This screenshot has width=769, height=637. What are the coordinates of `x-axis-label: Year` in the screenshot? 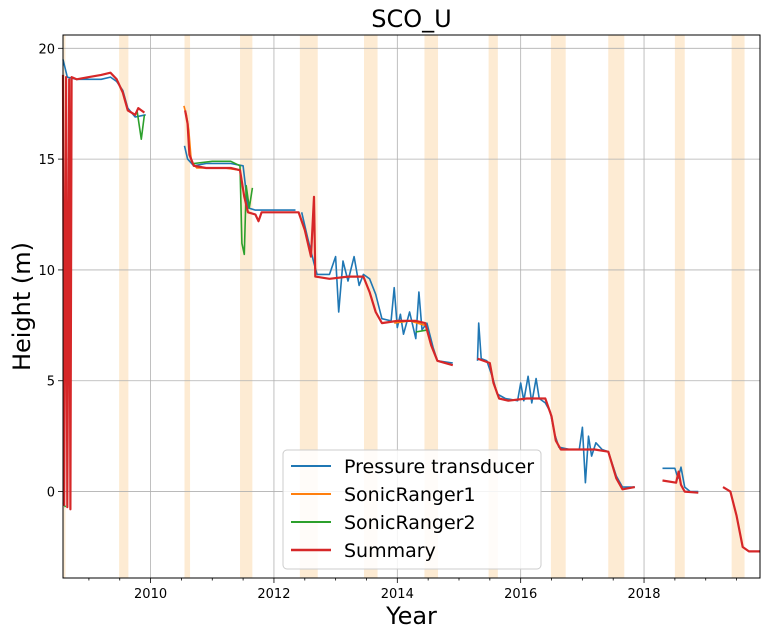 It's located at (411, 616).